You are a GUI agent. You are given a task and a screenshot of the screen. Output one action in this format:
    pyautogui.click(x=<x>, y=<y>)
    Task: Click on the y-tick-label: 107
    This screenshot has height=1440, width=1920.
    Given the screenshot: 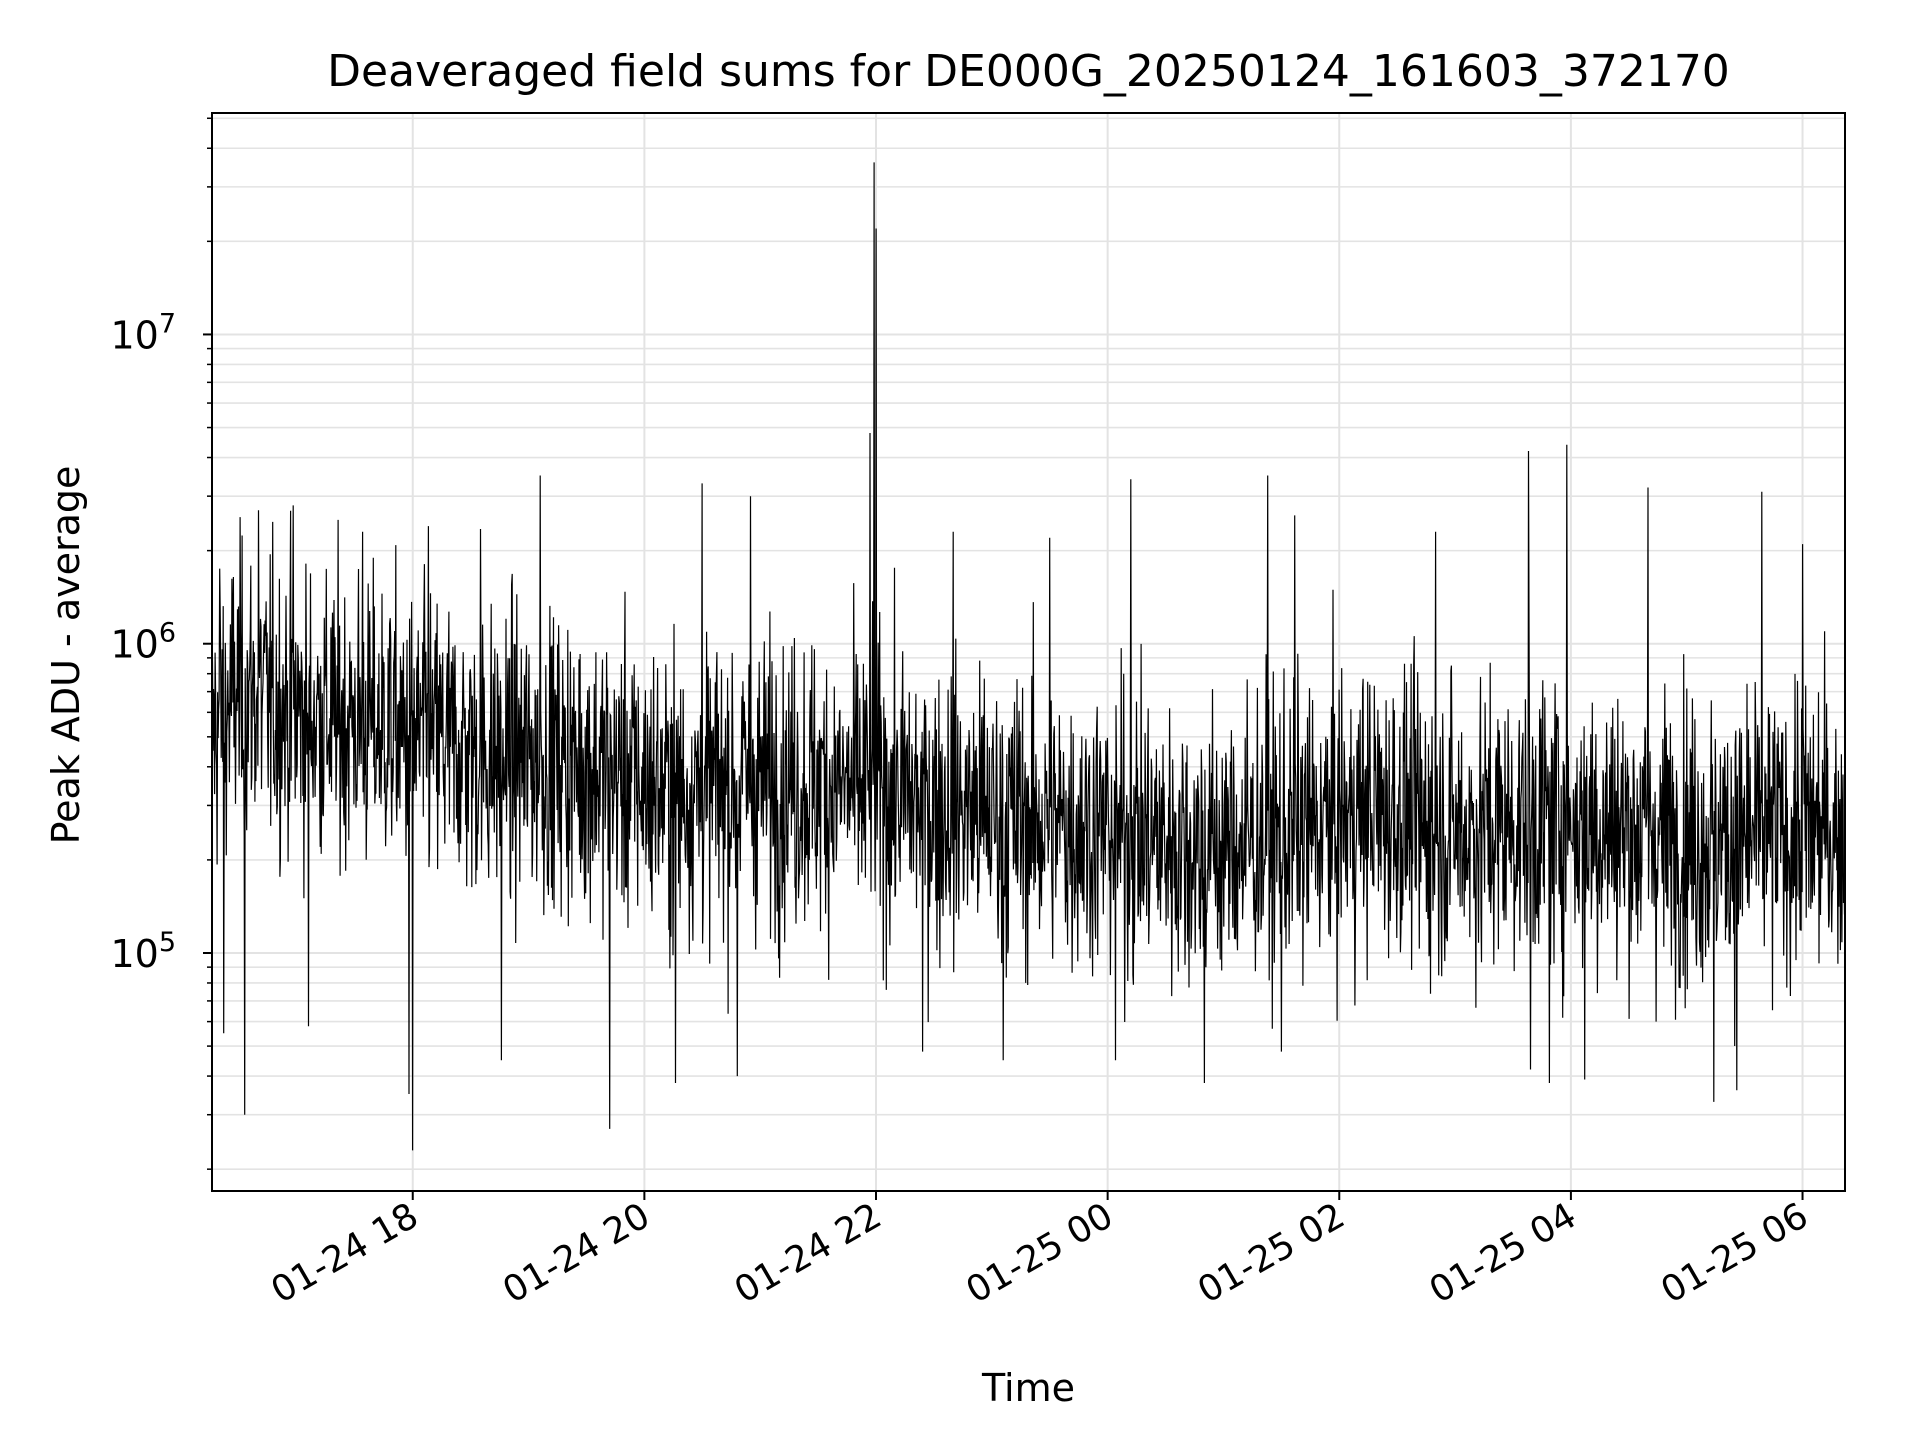 What is the action you would take?
    pyautogui.click(x=143, y=332)
    